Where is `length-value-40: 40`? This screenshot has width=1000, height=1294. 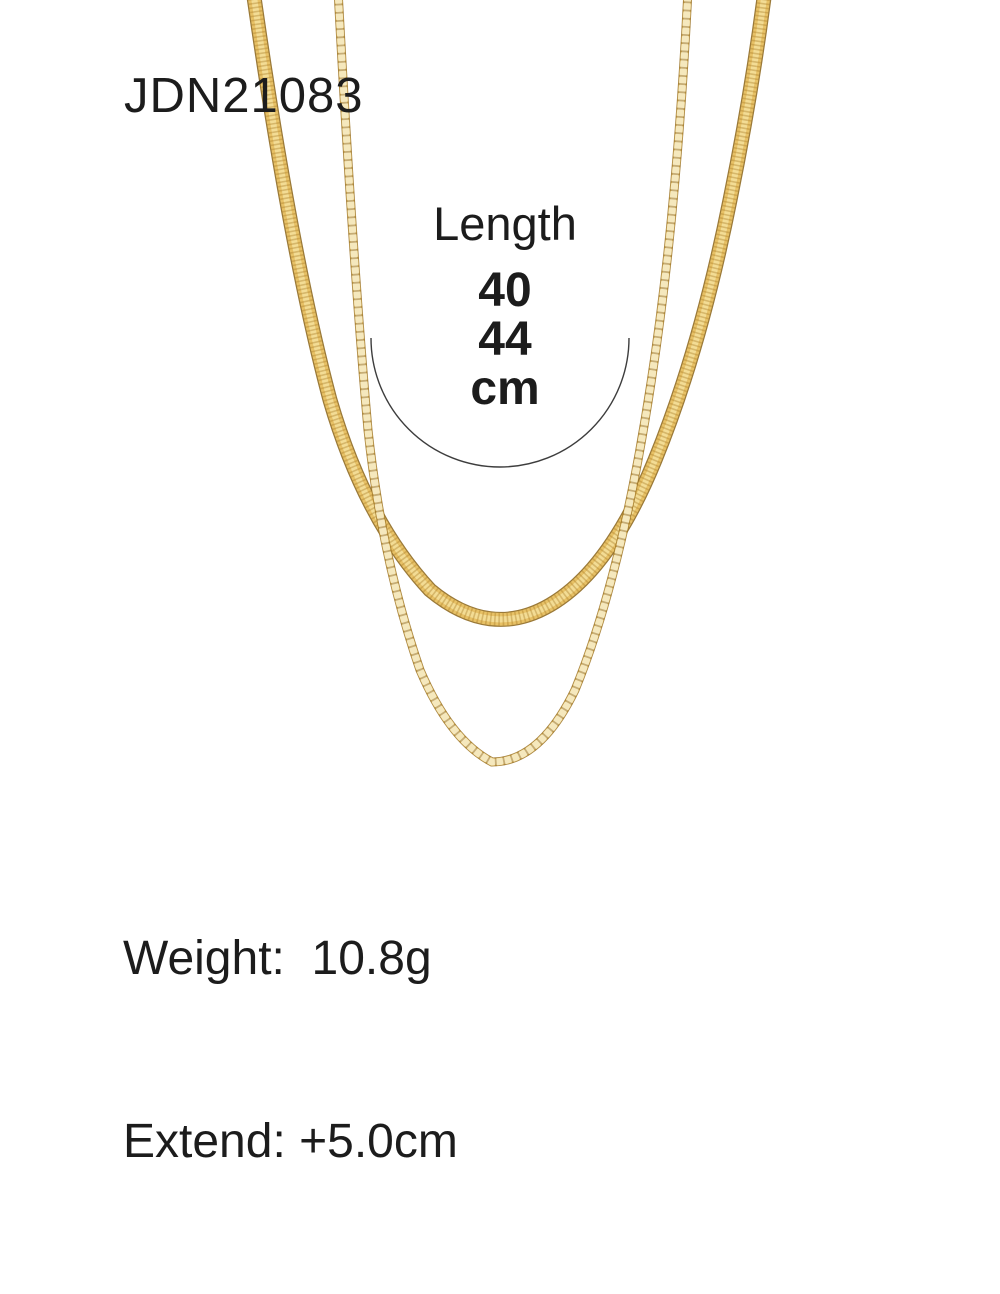 length-value-40: 40 is located at coordinates (505, 290).